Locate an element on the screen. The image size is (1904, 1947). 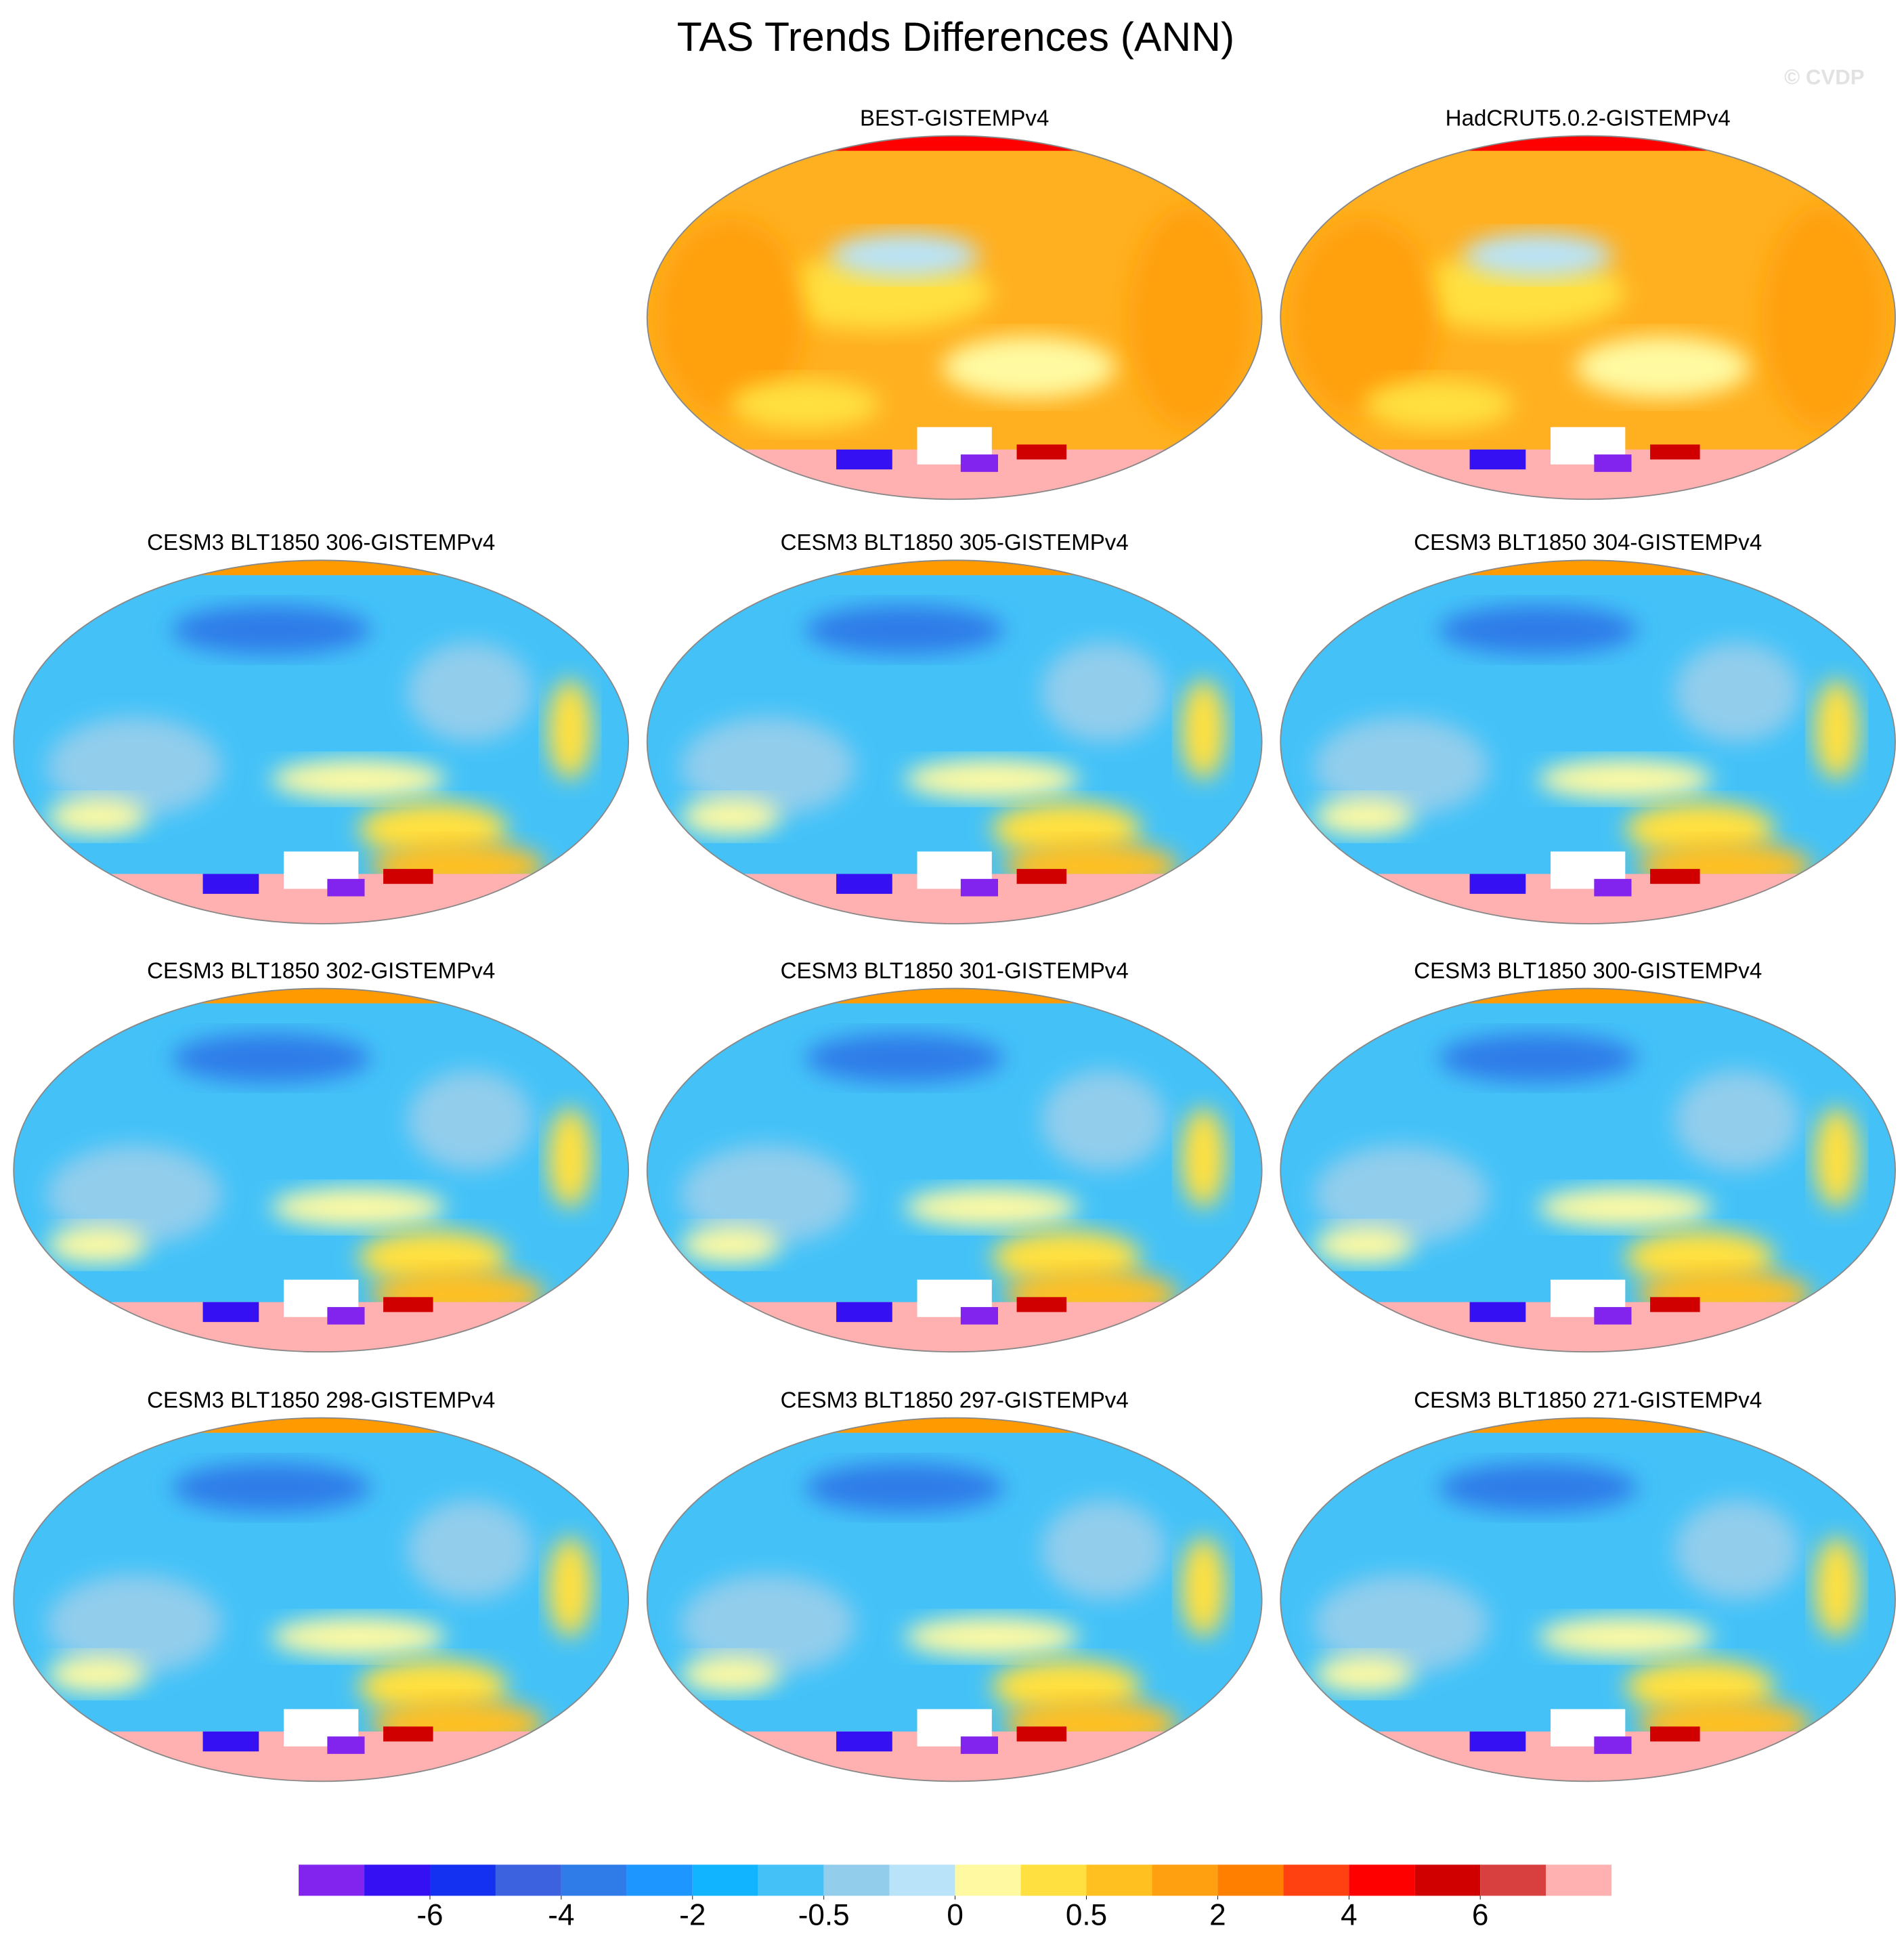
map-panel: CESM3 BLT1850 305-GISTEMPv4 is located at coordinates (954, 727).